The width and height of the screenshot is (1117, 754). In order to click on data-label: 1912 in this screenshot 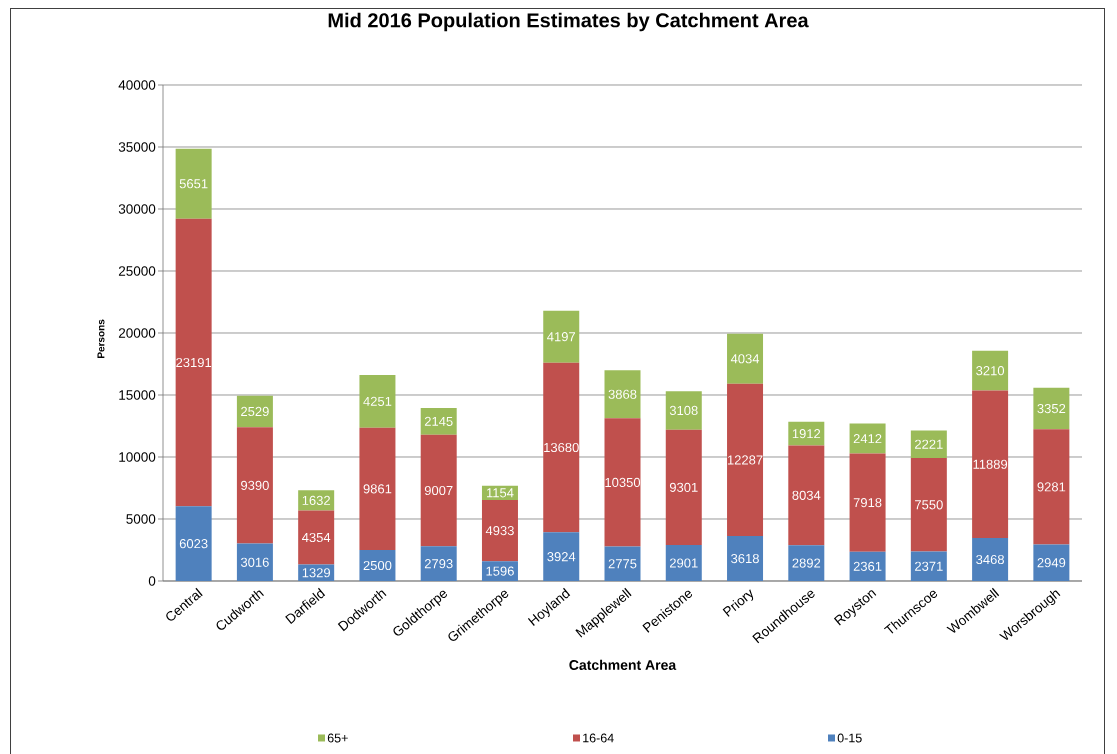, I will do `click(806, 434)`.